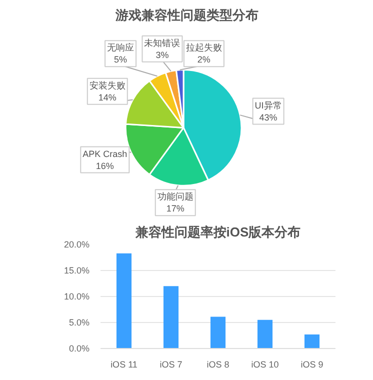 This screenshot has width=373, height=380. Describe the element at coordinates (120, 47) in the screenshot. I see `slice-label: 无响应` at that location.